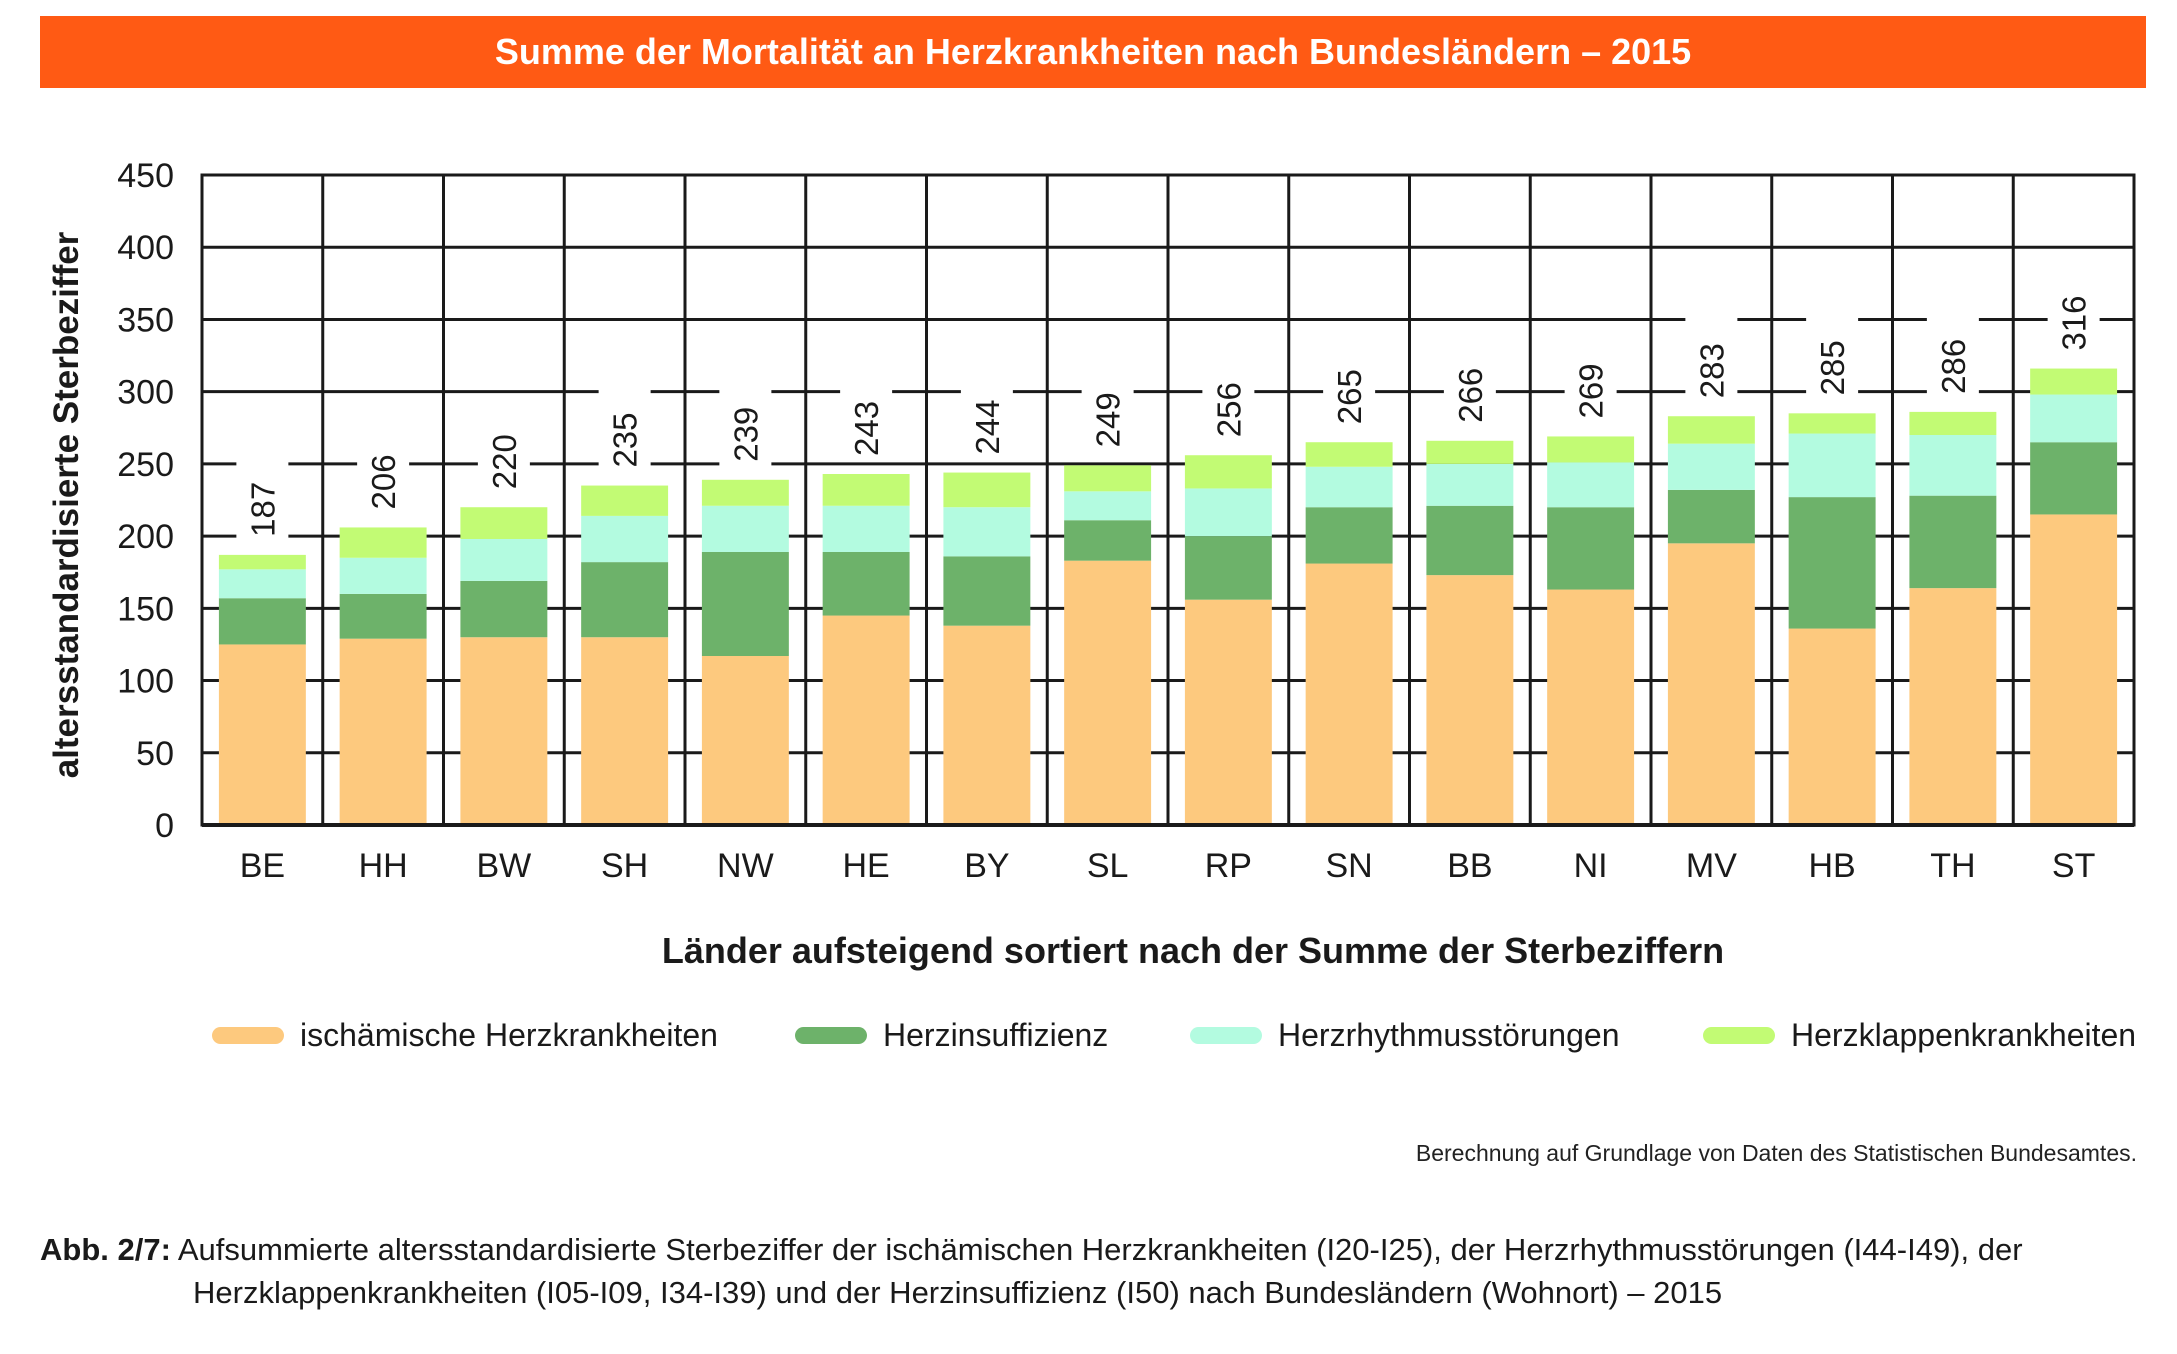  What do you see at coordinates (866, 428) in the screenshot?
I see `total-label: 243` at bounding box center [866, 428].